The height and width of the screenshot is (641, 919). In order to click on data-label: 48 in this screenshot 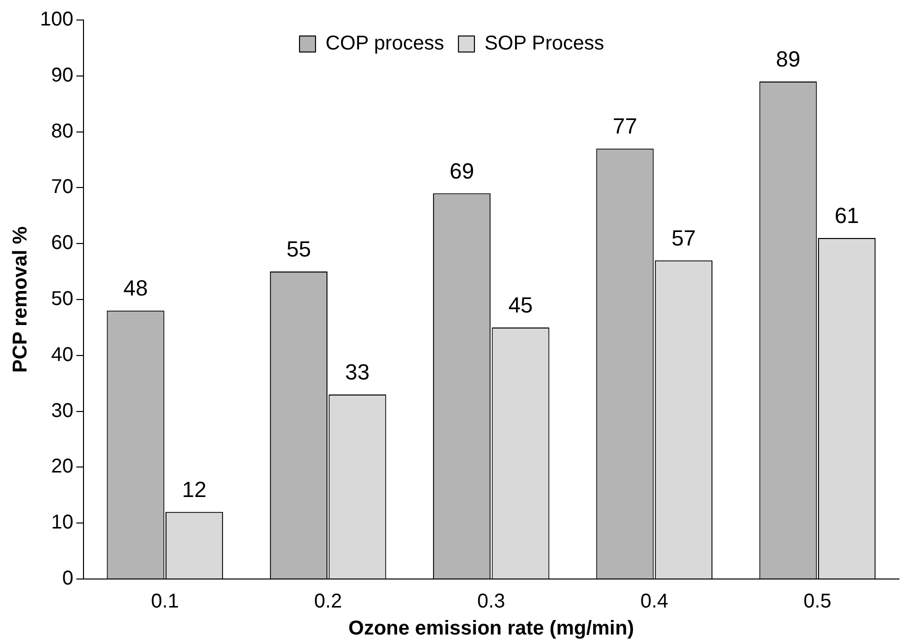, I will do `click(135, 288)`.